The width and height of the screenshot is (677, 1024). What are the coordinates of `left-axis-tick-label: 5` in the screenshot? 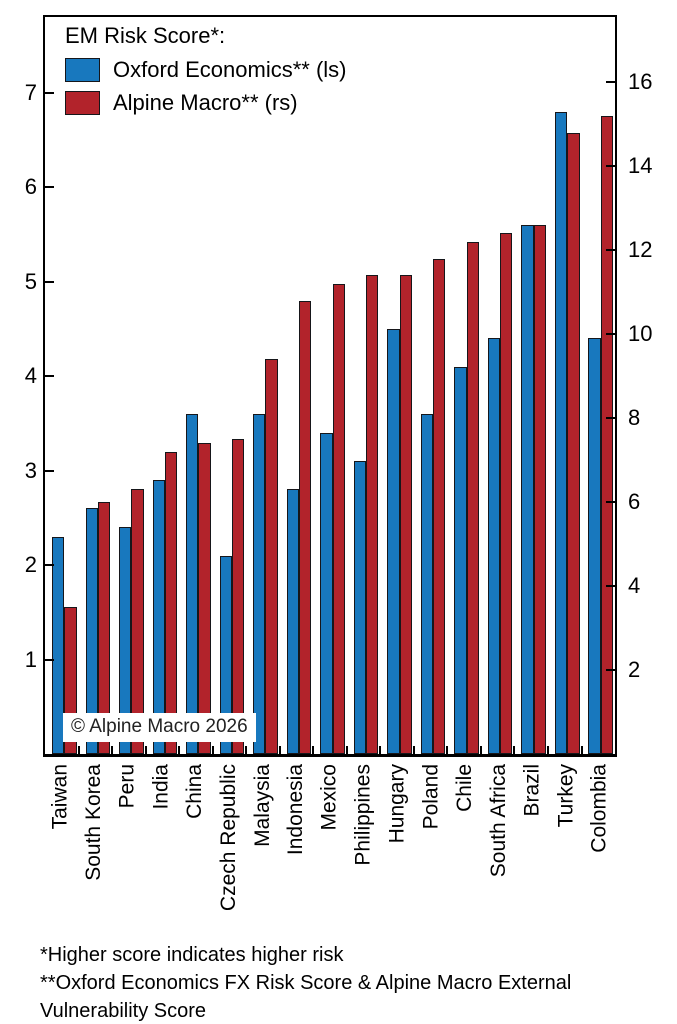 It's located at (30, 281).